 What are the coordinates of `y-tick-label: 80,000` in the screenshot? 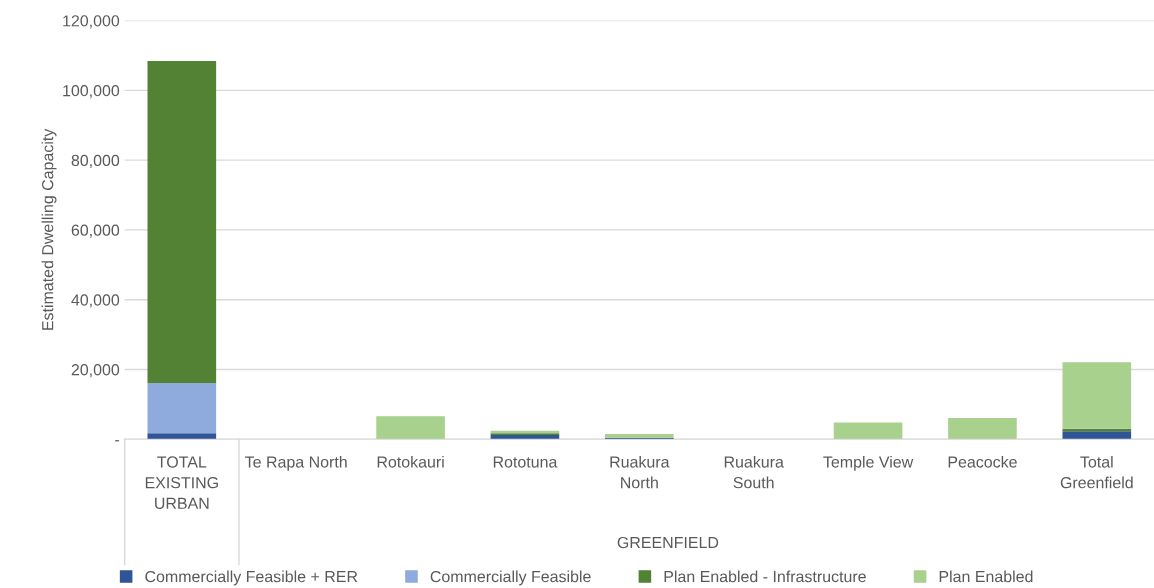 It's located at (95, 161).